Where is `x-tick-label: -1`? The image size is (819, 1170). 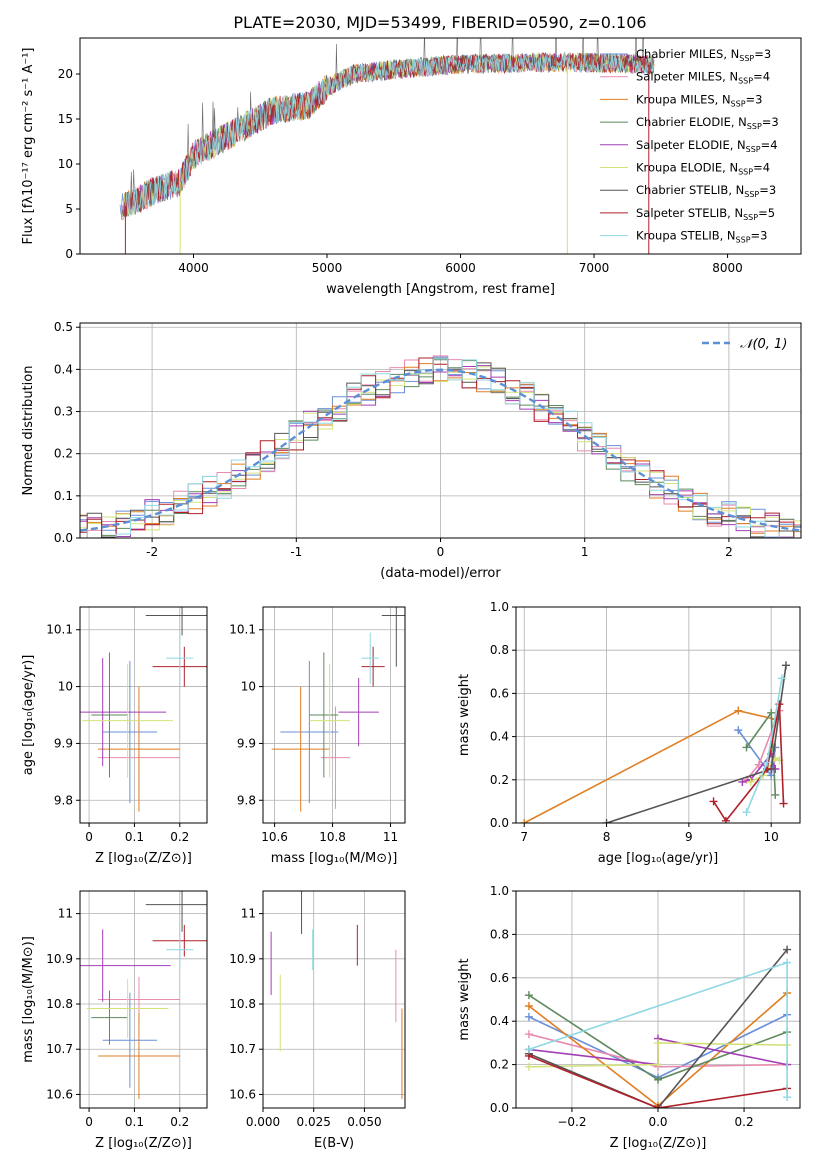
x-tick-label: -1 is located at coordinates (296, 552).